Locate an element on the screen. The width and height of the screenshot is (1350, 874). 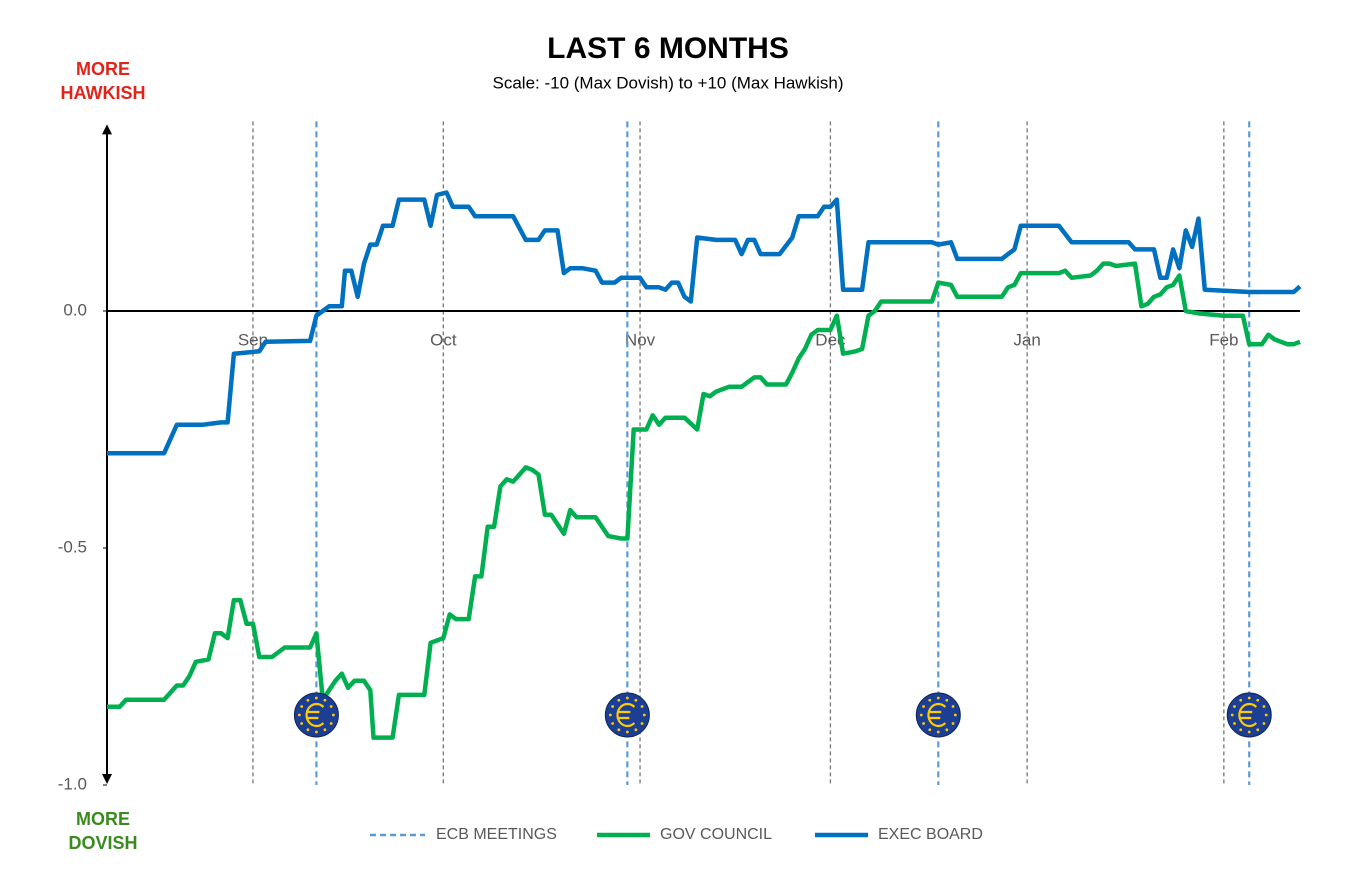
y-tick-label: -1.0 is located at coordinates (72, 783).